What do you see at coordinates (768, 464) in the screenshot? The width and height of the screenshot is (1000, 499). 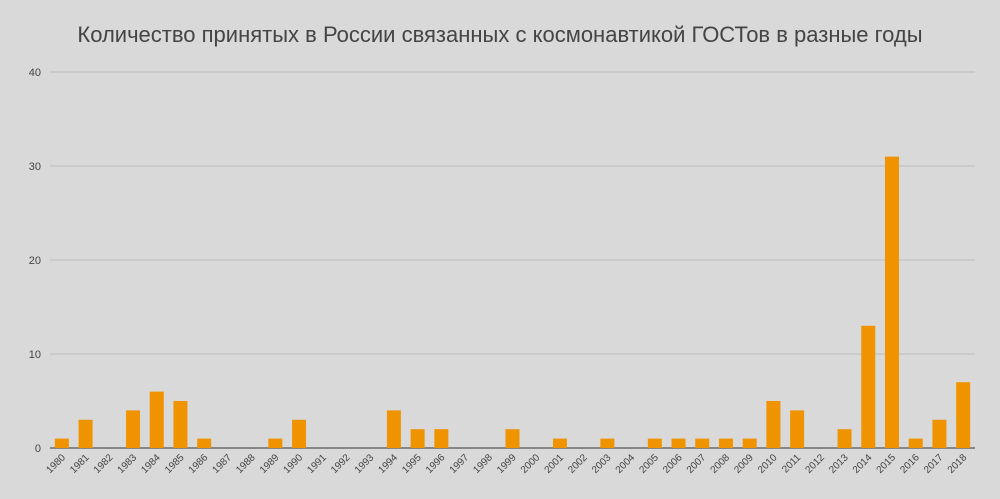 I see `x-tick-label: 2010` at bounding box center [768, 464].